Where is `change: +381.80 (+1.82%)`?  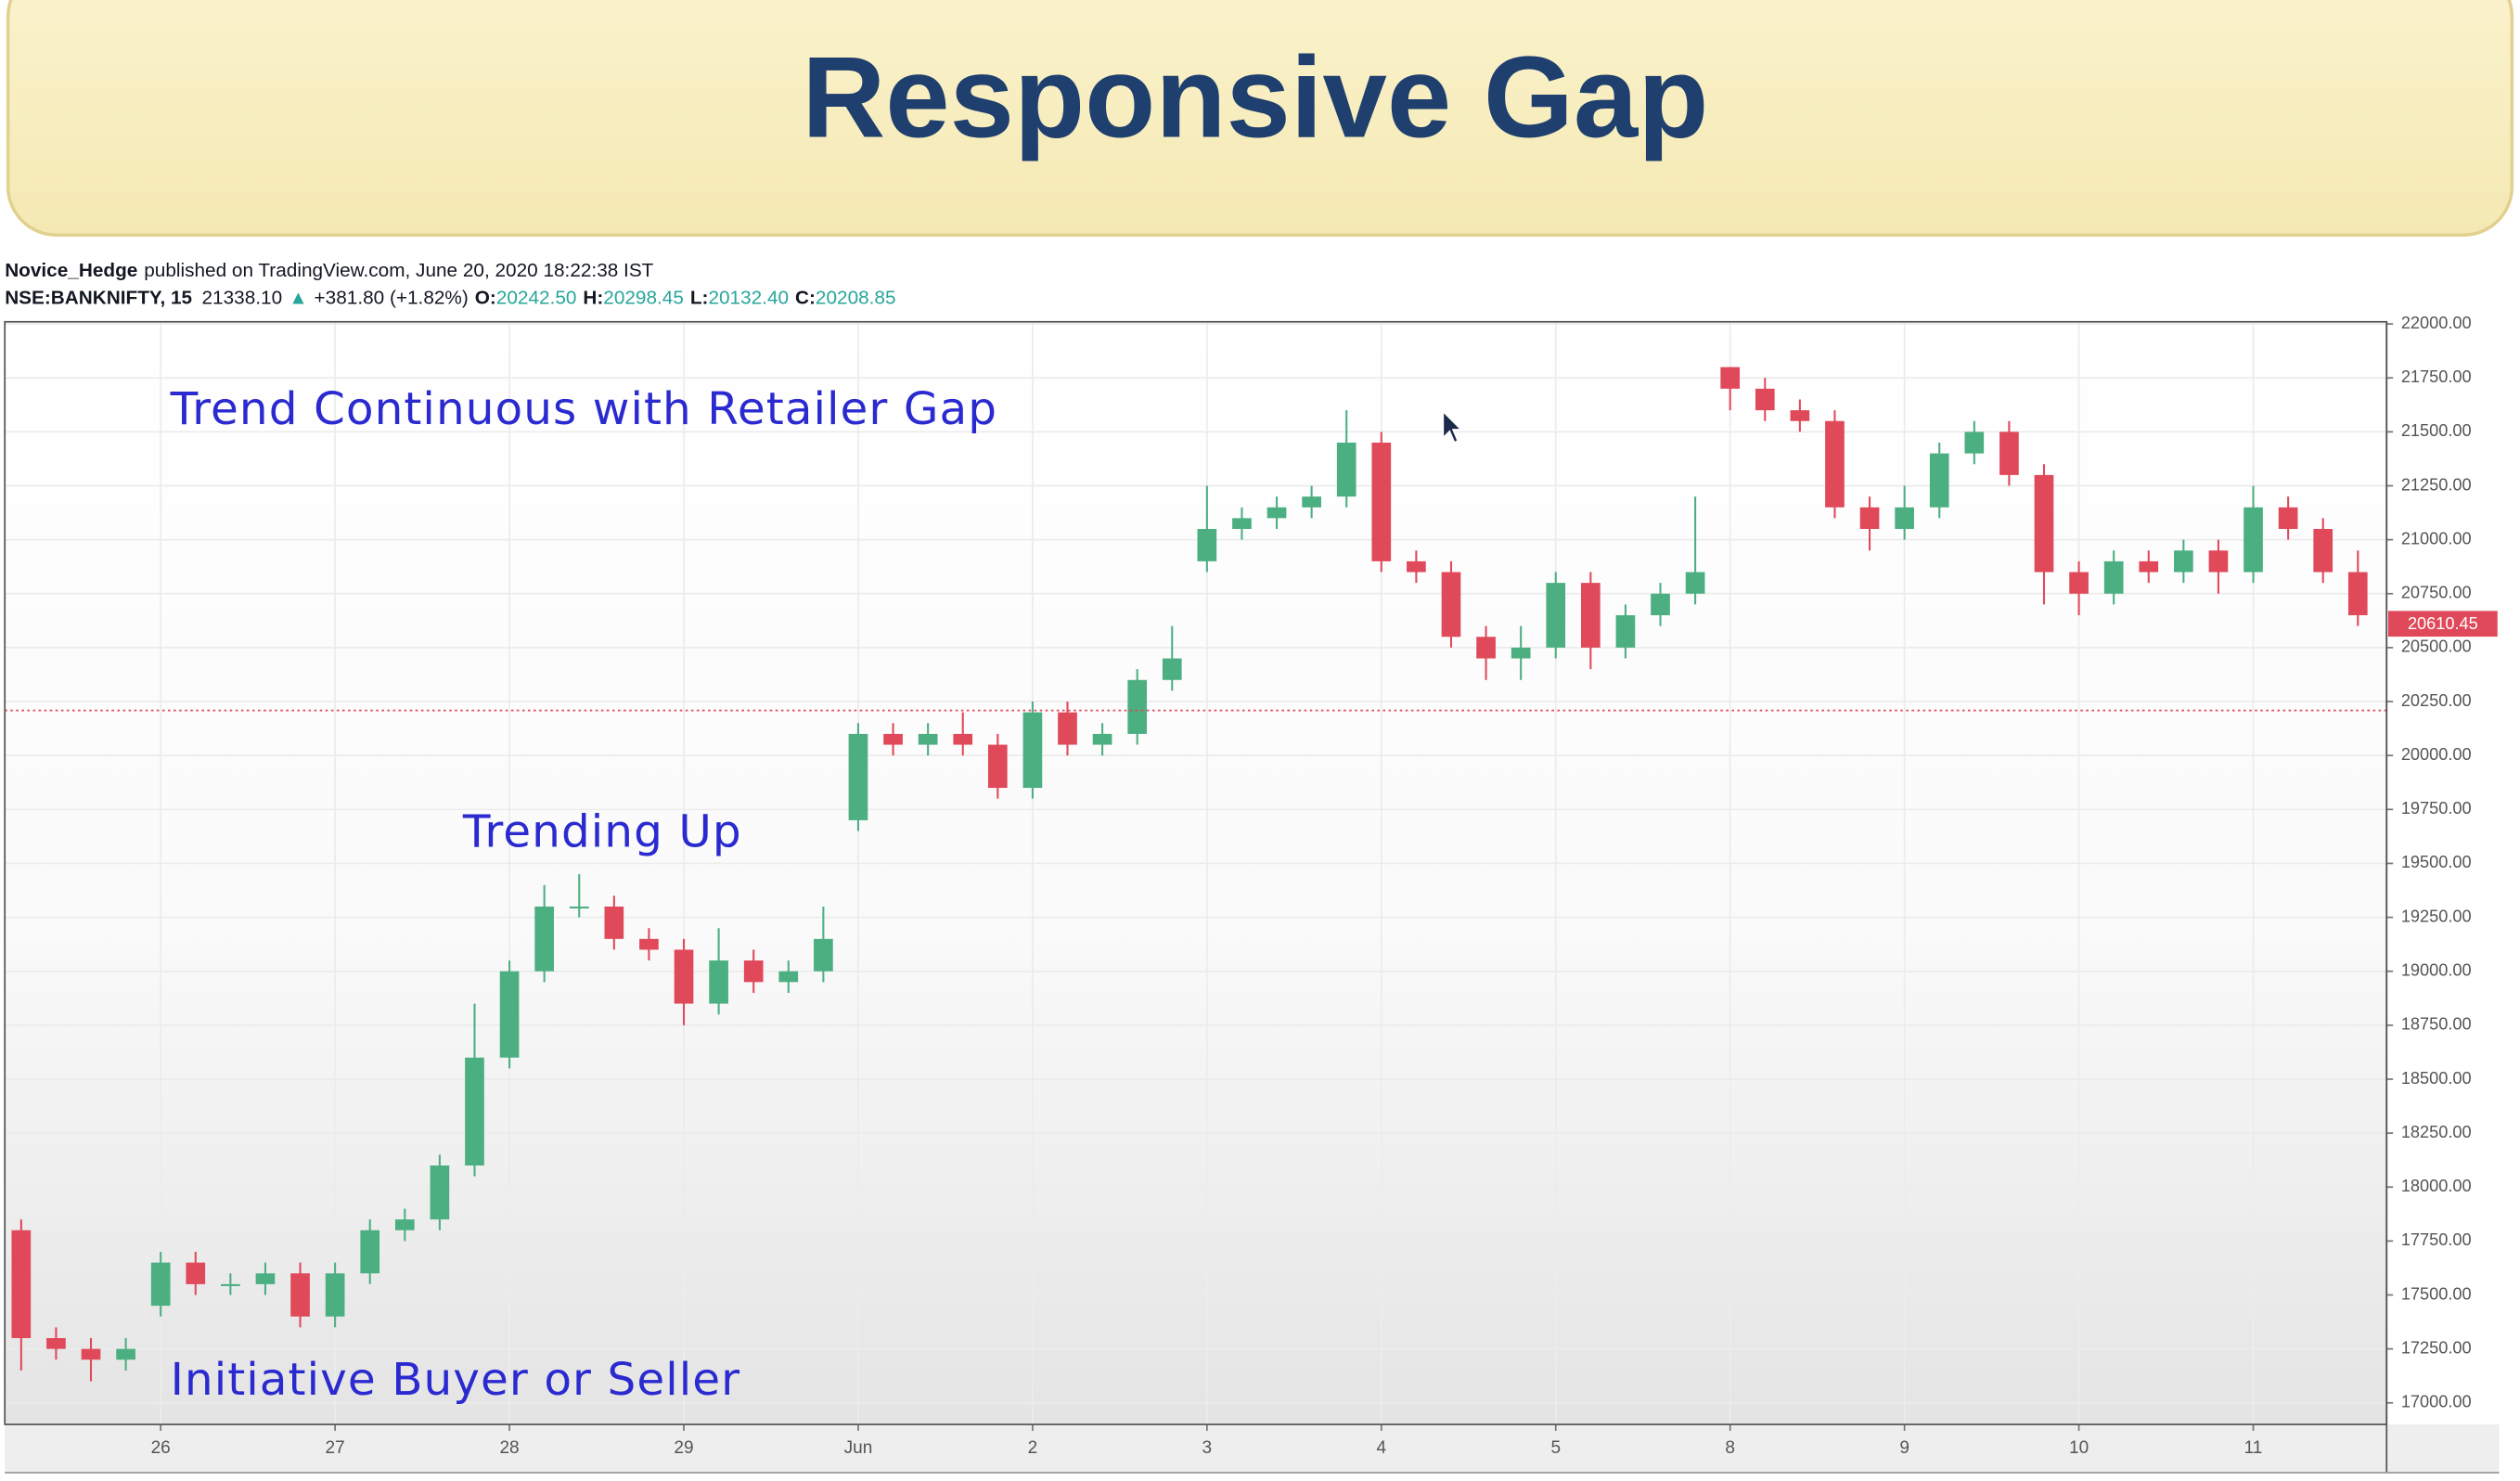 change: +381.80 (+1.82%) is located at coordinates (392, 298).